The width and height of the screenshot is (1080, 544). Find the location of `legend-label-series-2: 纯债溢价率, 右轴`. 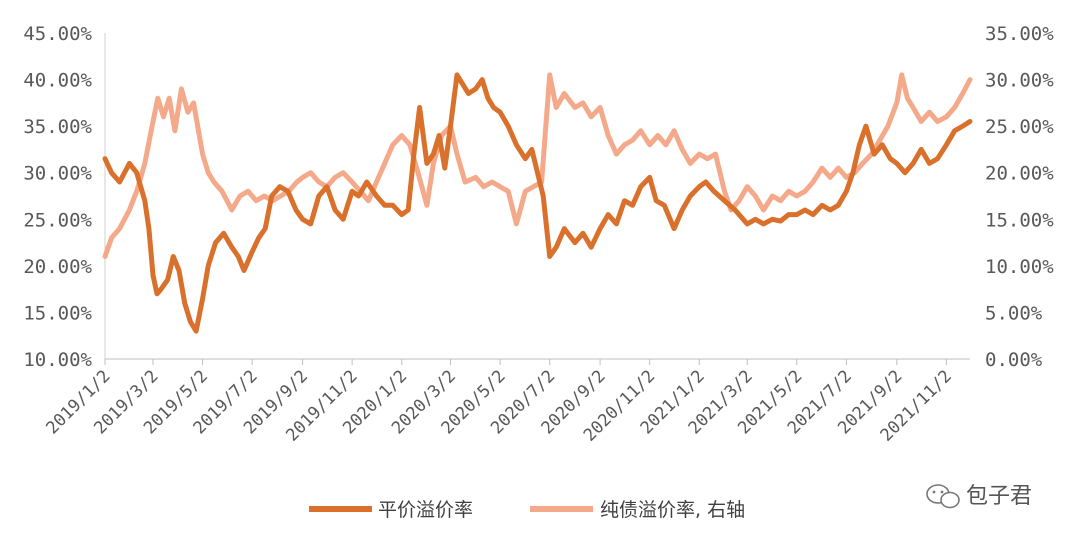

legend-label-series-2: 纯债溢价率, 右轴 is located at coordinates (672, 510).